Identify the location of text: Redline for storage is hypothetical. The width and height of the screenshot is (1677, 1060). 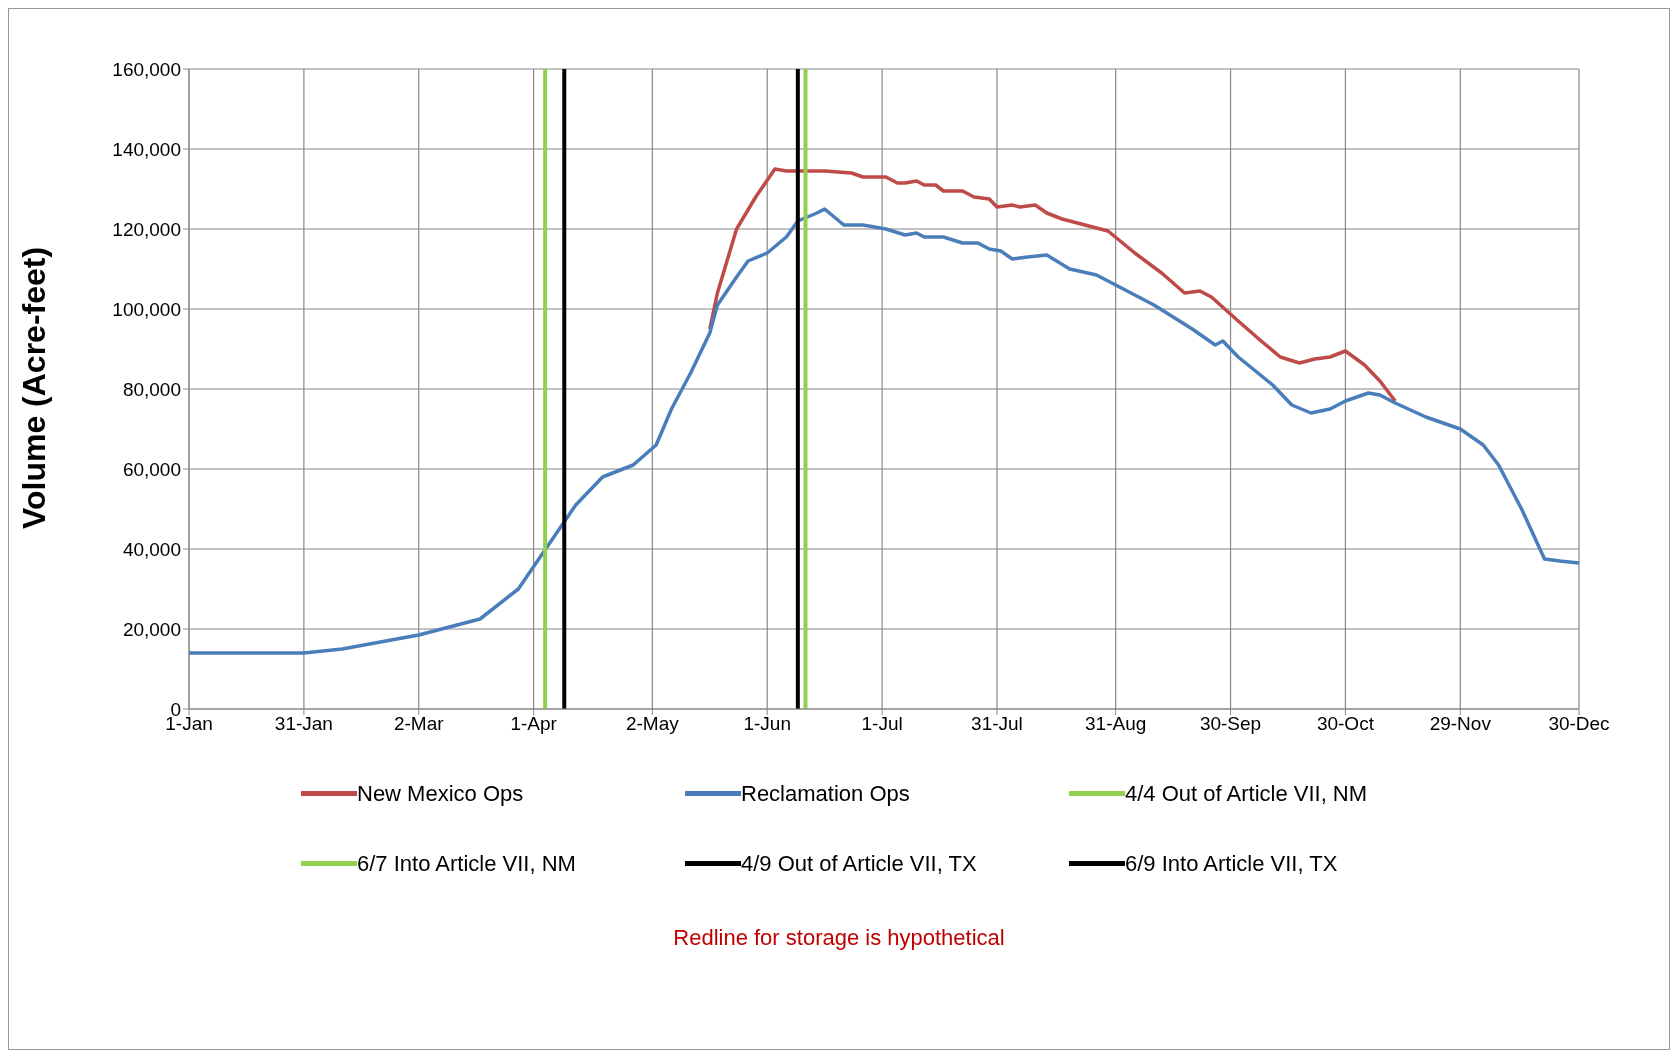
(839, 938).